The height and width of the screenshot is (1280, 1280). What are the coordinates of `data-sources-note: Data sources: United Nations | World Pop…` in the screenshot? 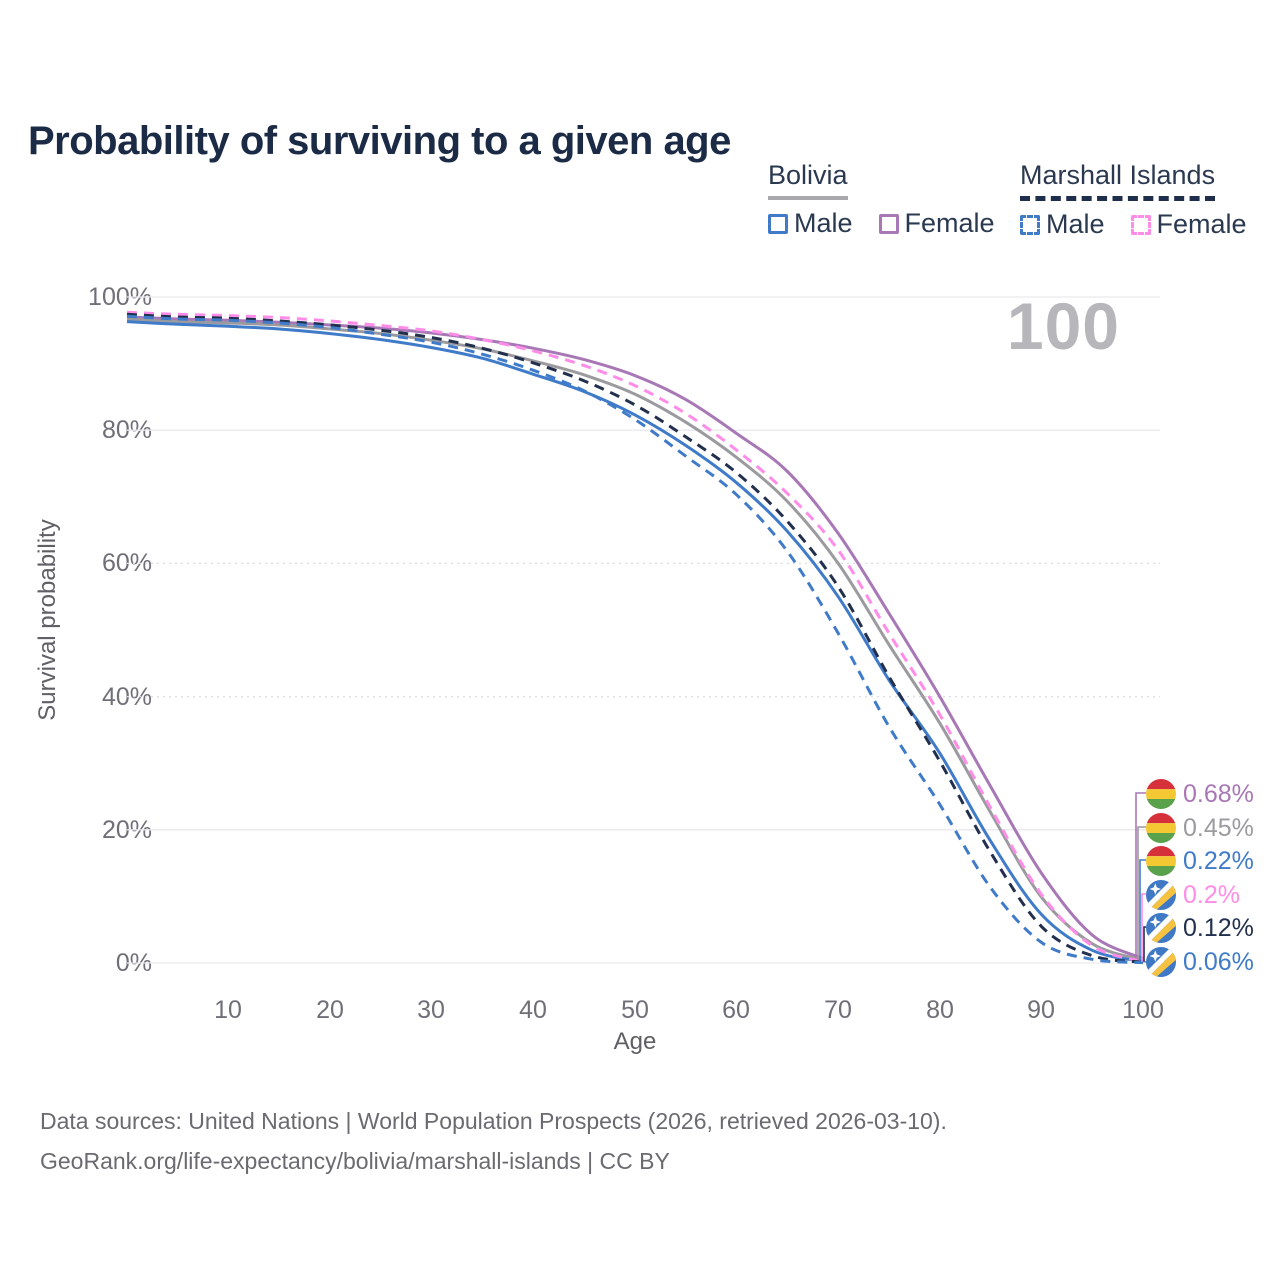 It's located at (493, 1121).